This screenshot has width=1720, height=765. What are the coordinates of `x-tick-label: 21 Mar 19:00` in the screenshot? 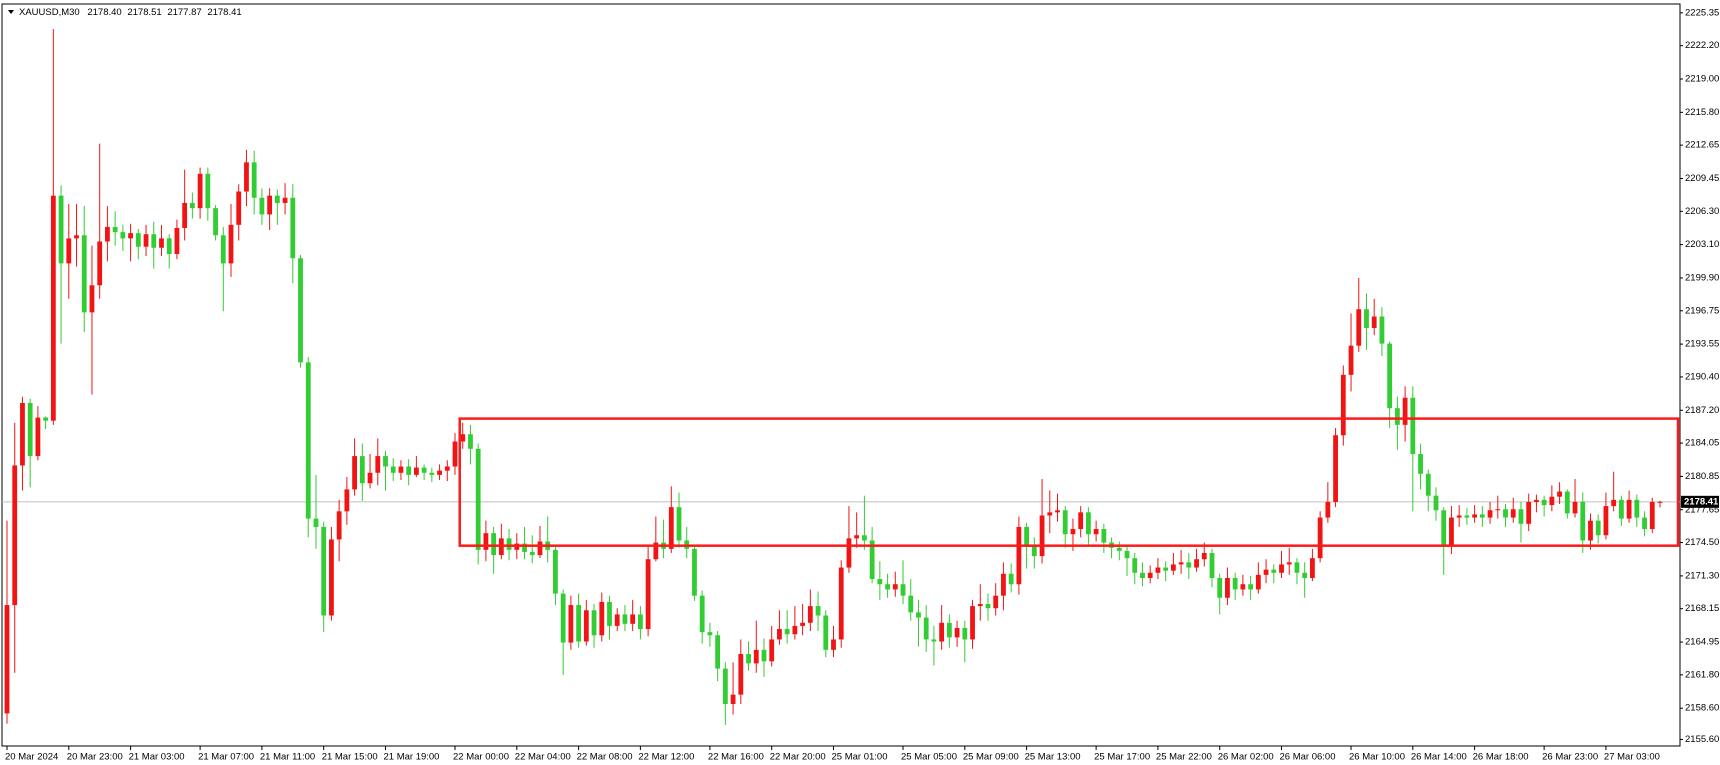 It's located at (411, 757).